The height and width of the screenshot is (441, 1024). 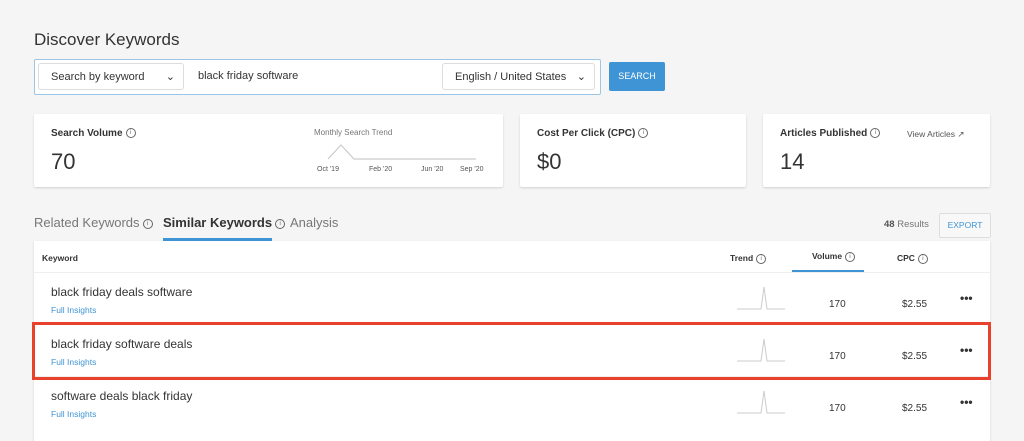 What do you see at coordinates (876, 150) in the screenshot?
I see `articles-card: Articles Published i 14 View Articles ↗` at bounding box center [876, 150].